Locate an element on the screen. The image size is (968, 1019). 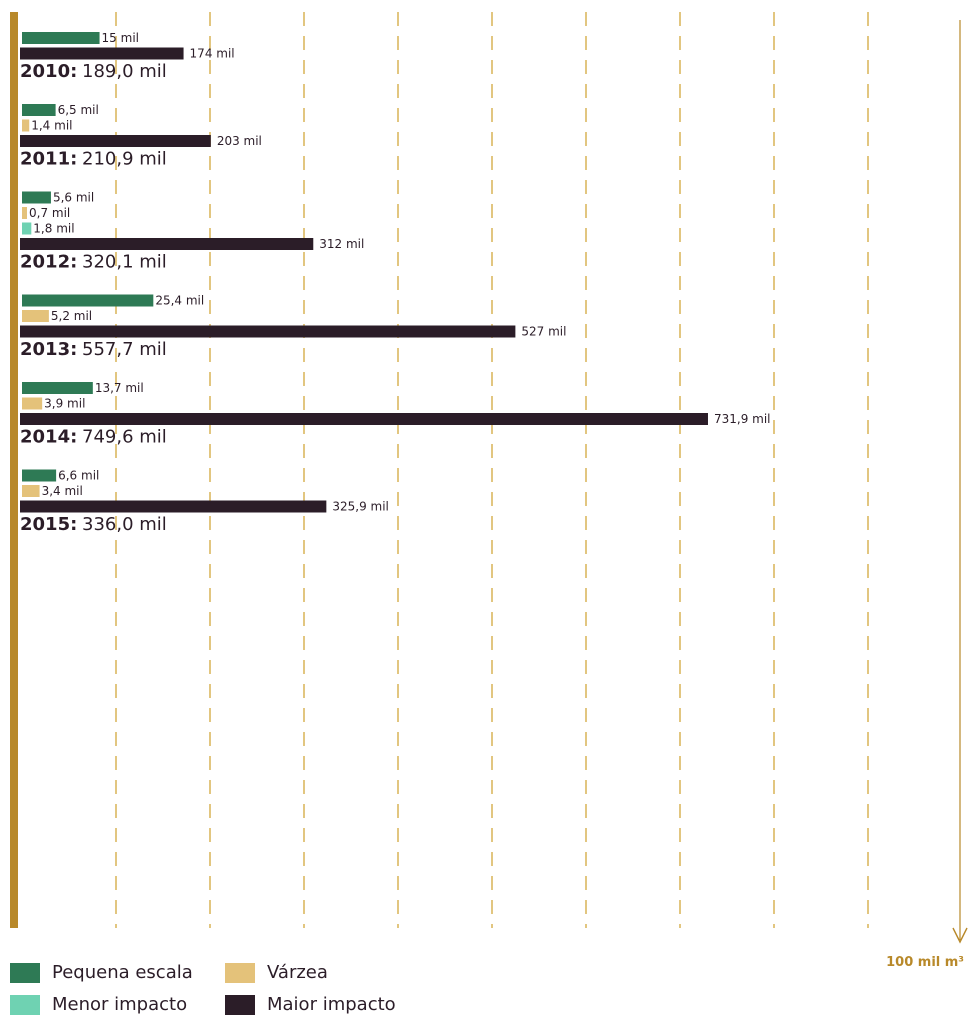
bar-value-label: 325,9 mil is located at coordinates (360, 507).